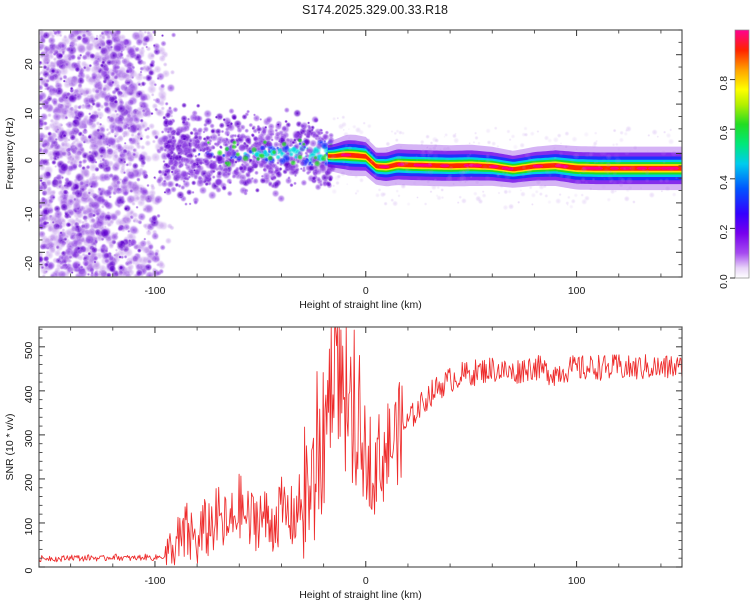 The width and height of the screenshot is (750, 600). Describe the element at coordinates (724, 132) in the screenshot. I see `colorbar-tick-label: 0.6` at that location.